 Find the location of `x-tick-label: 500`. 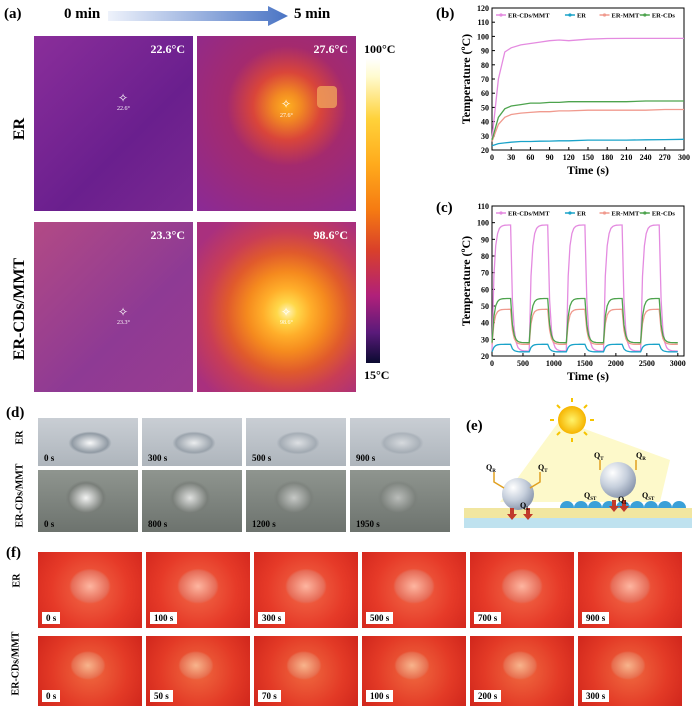

x-tick-label: 500 is located at coordinates (523, 363).